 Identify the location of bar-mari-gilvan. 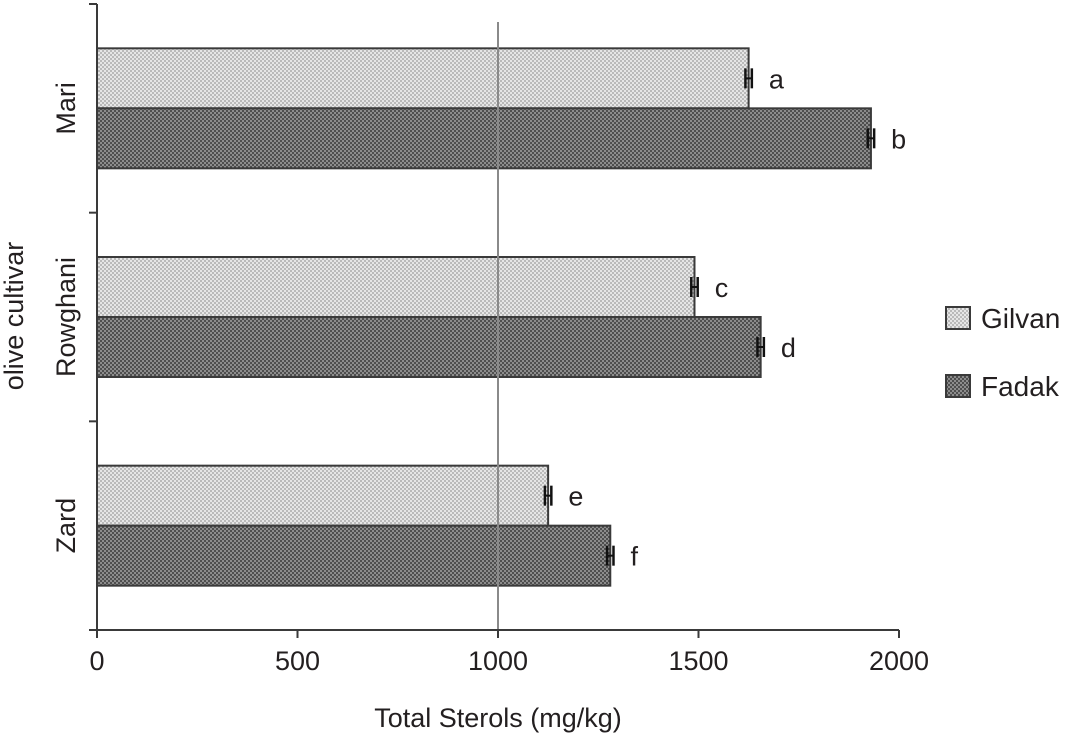
(423, 78).